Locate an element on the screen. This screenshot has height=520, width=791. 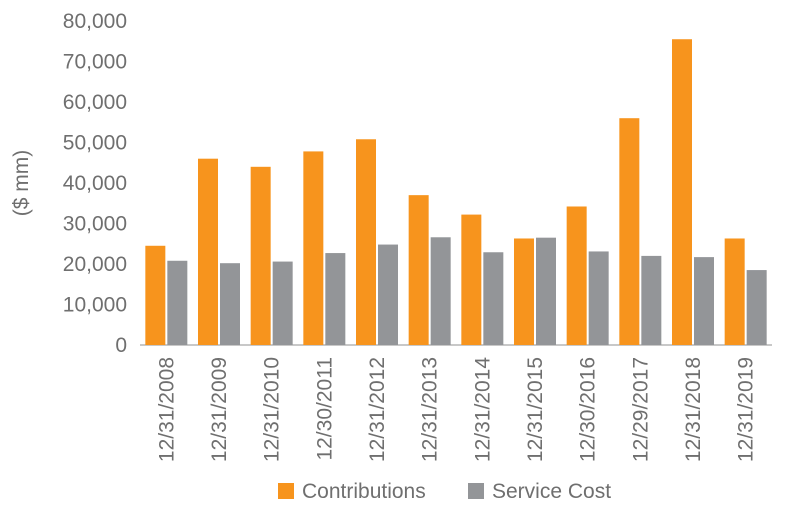
y-tick-label: 40,000 is located at coordinates (95, 183).